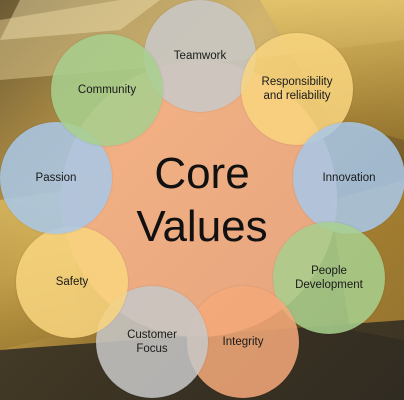 This screenshot has height=400, width=404. Describe the element at coordinates (202, 173) in the screenshot. I see `center-title-line-1: Core` at that location.